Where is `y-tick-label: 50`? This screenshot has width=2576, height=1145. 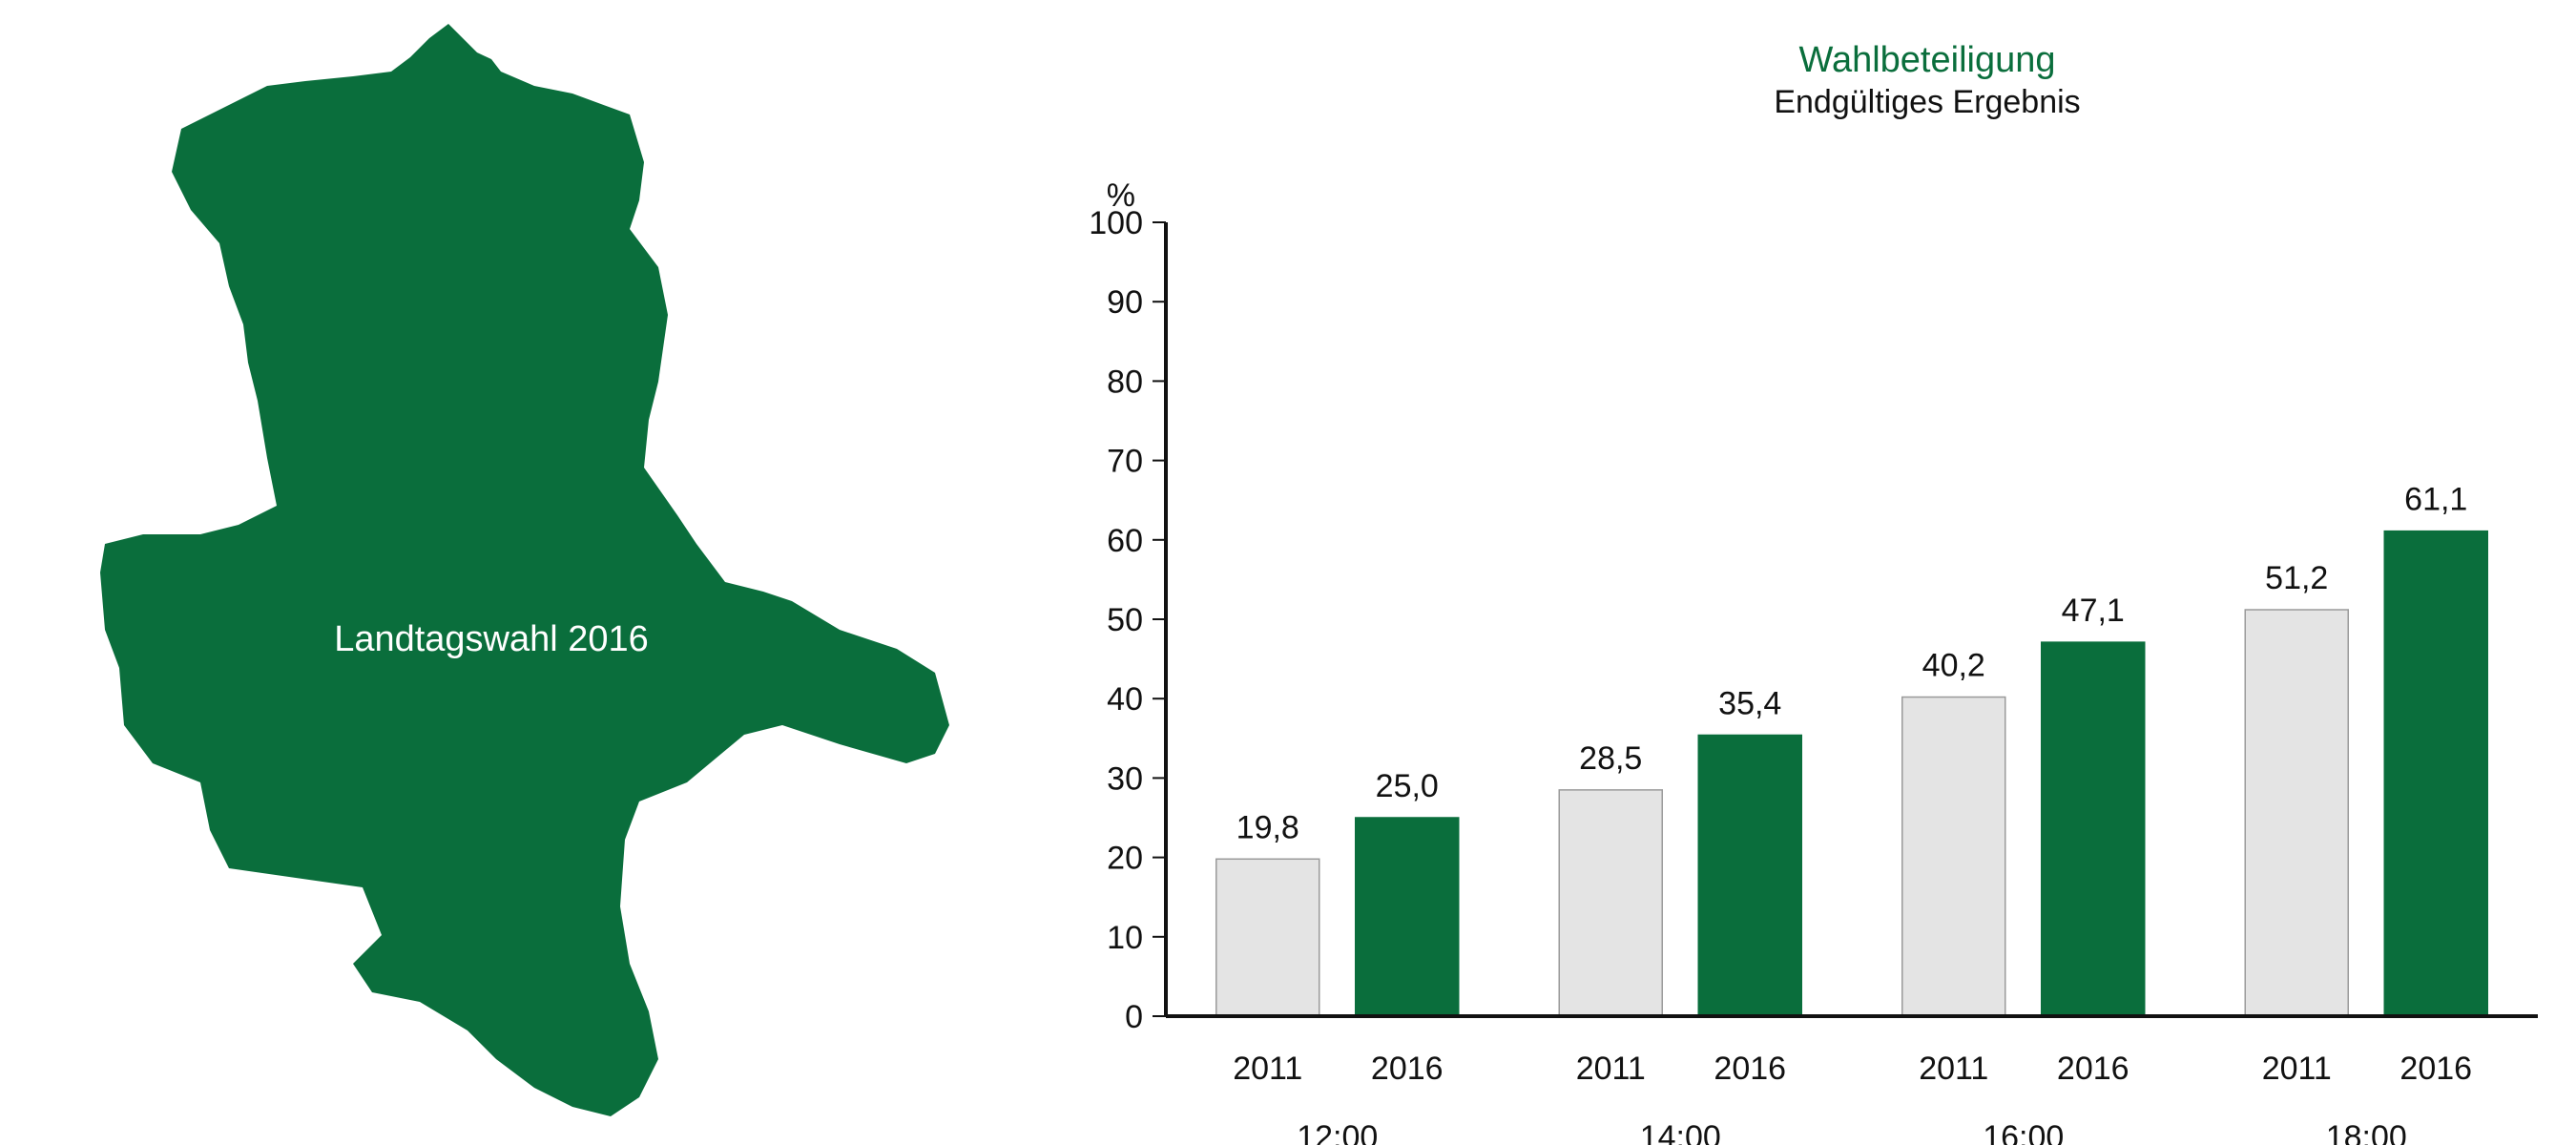 y-tick-label: 50 is located at coordinates (1125, 620).